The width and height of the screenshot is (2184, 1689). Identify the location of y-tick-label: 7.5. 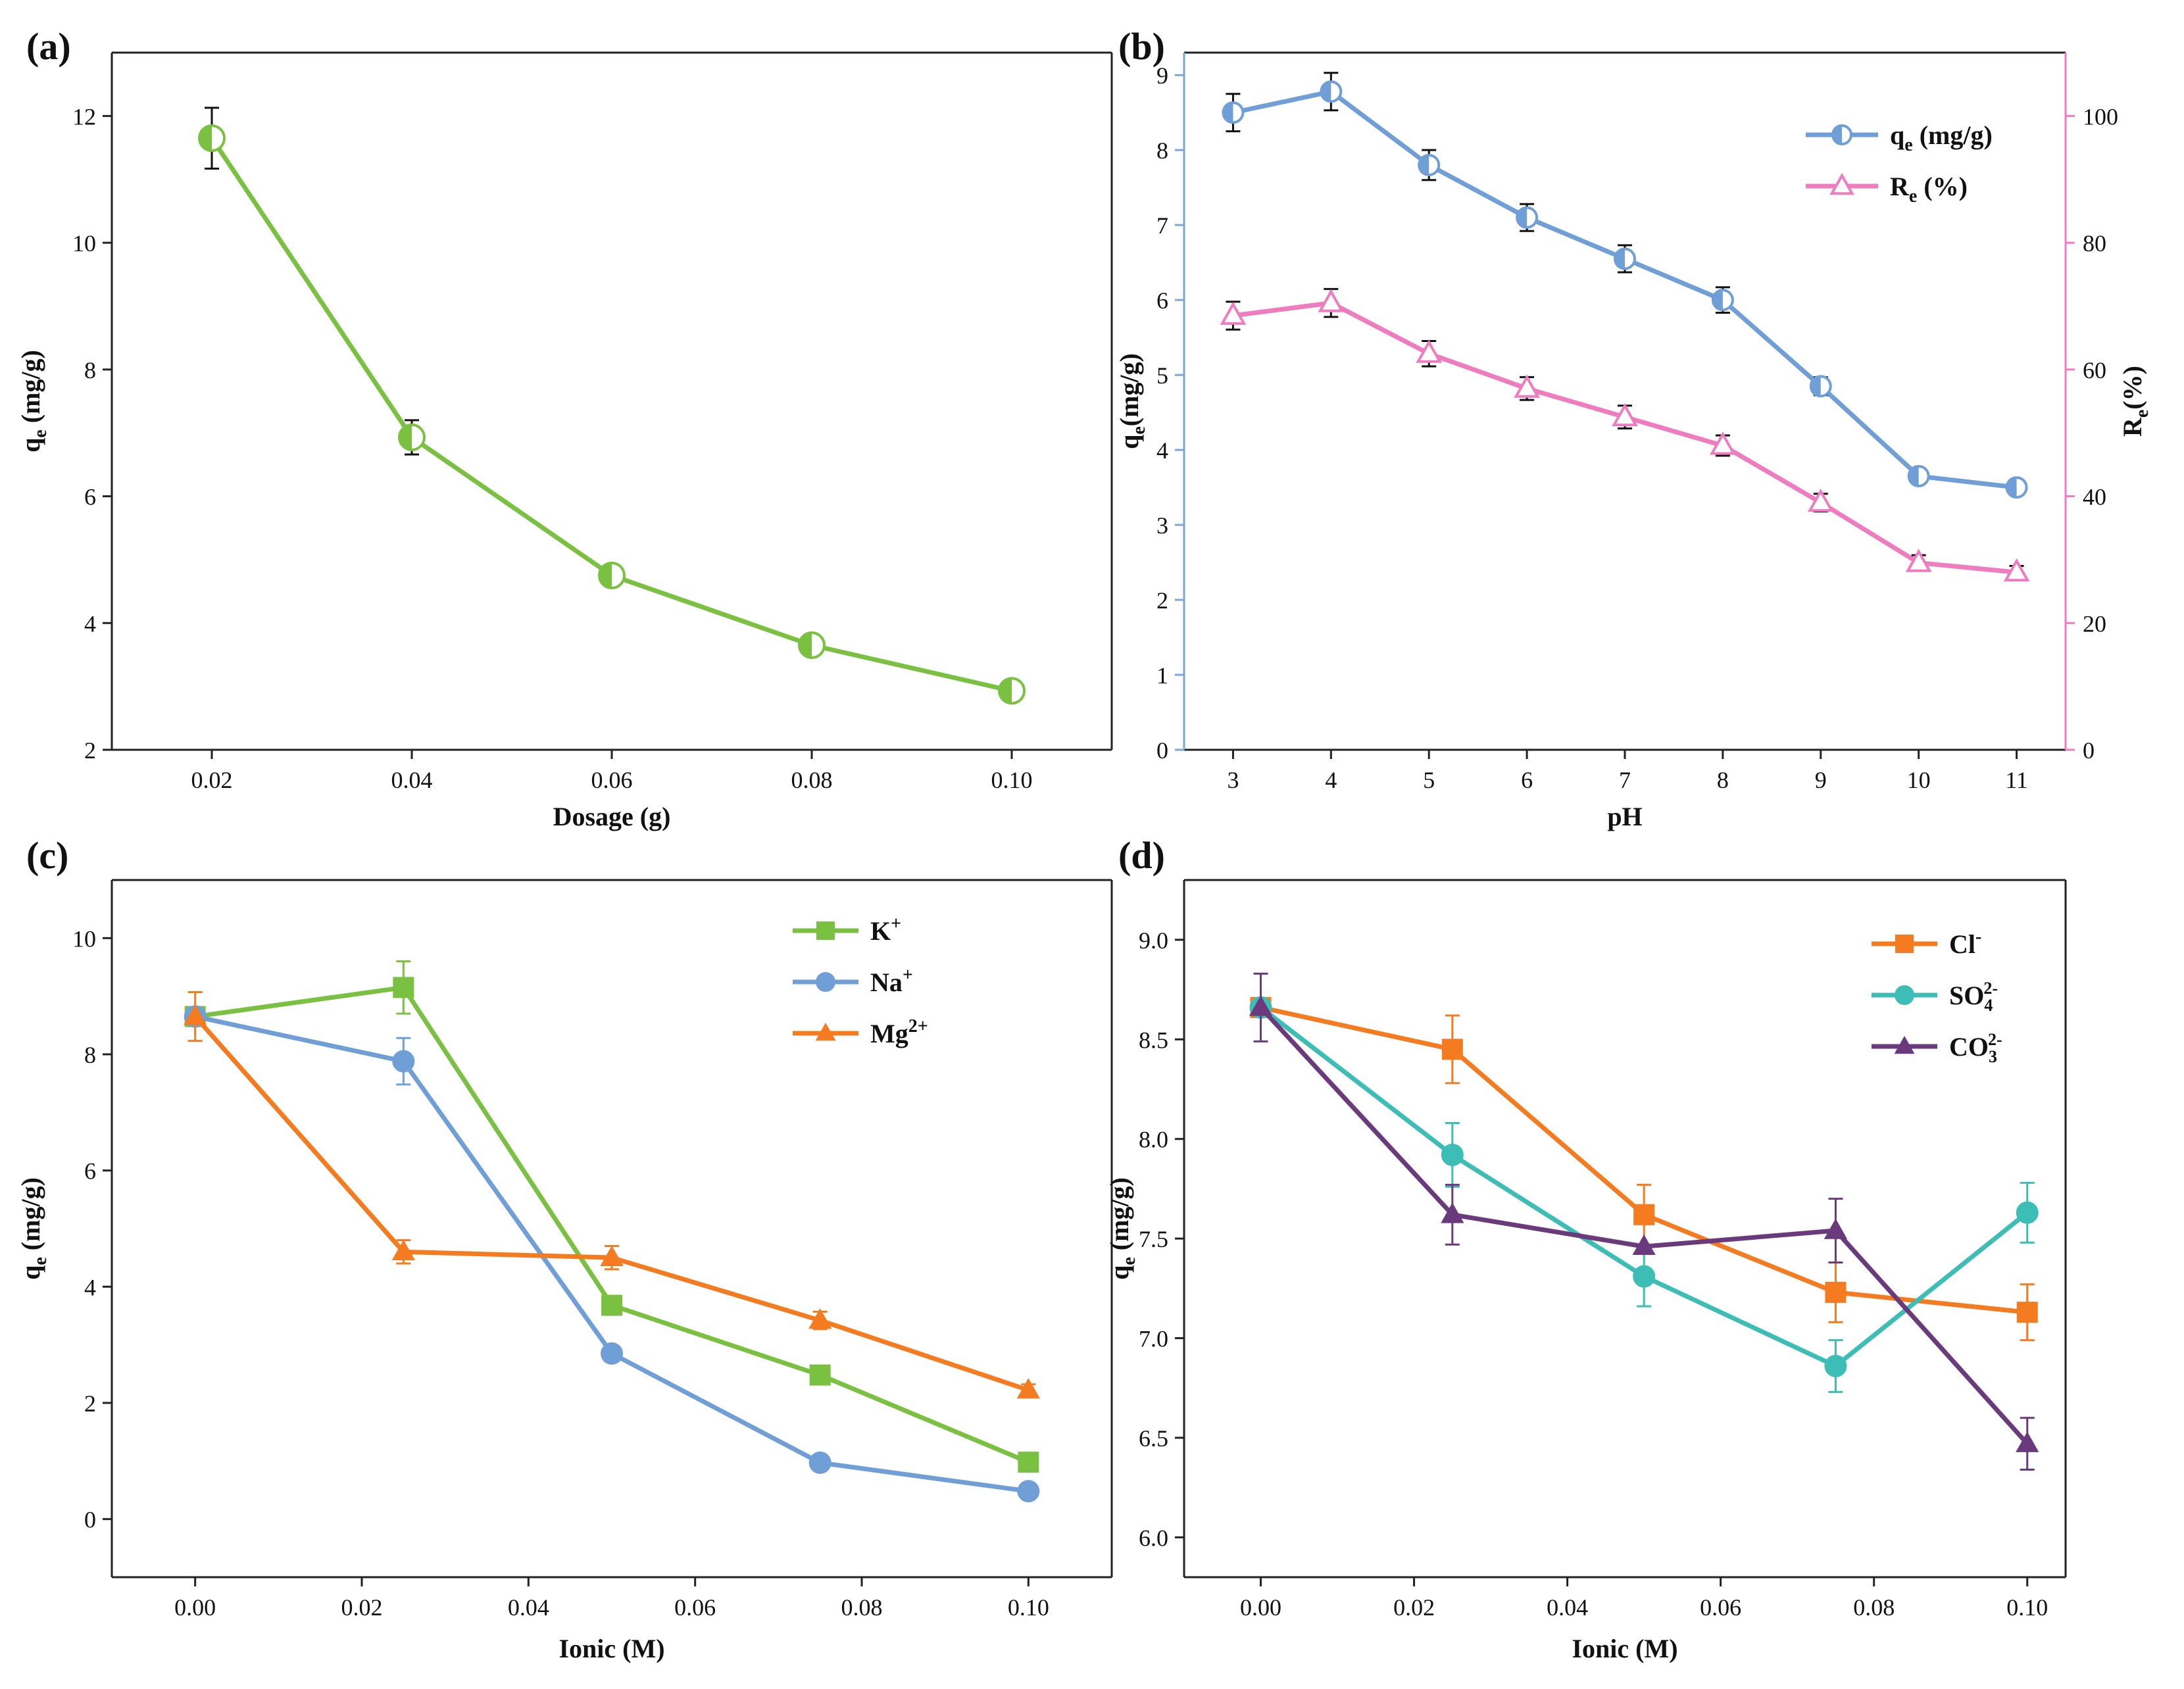
(1153, 1239).